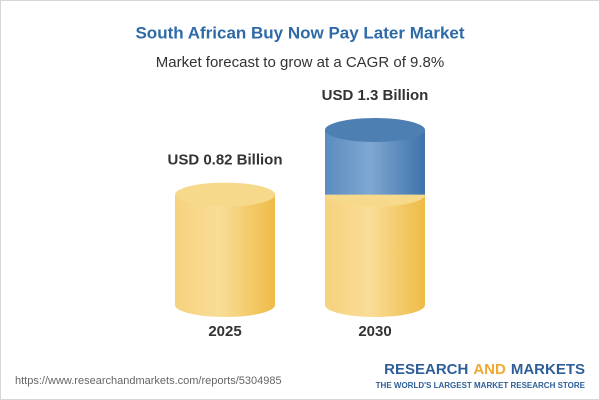 The image size is (600, 400). I want to click on x-tick-label: 2030, so click(374, 331).